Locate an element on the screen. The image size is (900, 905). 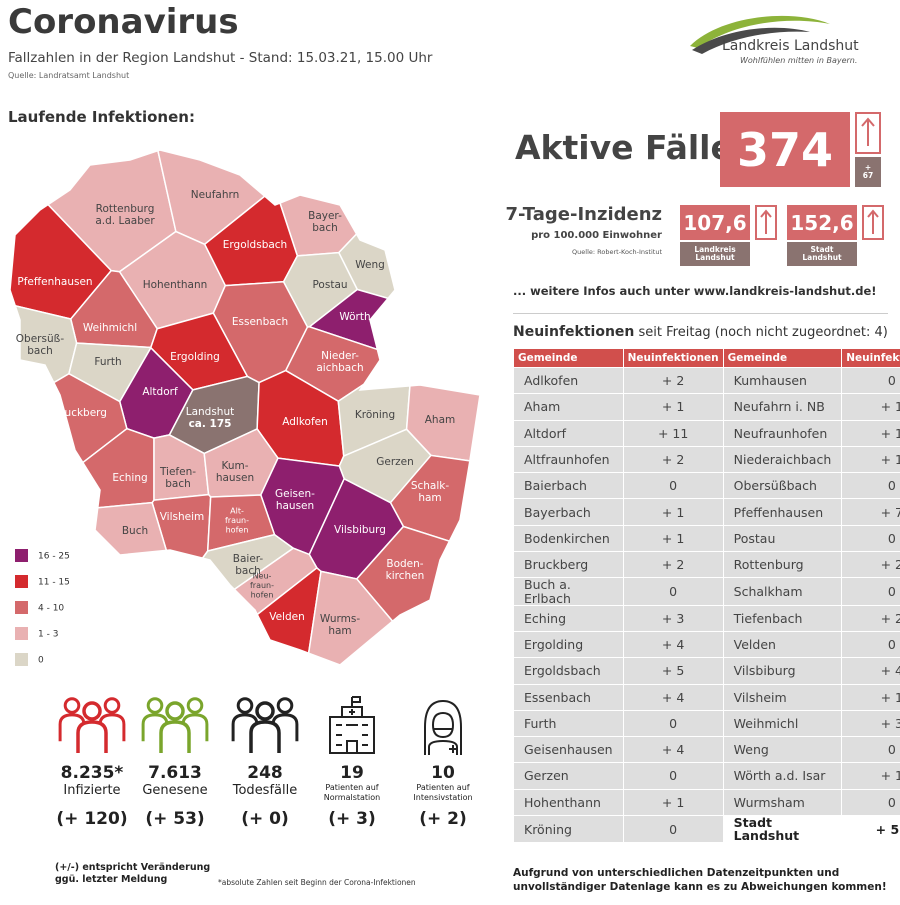
stat: 10 Patienten auf Intensivstation (+ 2) is located at coordinates (443, 796).